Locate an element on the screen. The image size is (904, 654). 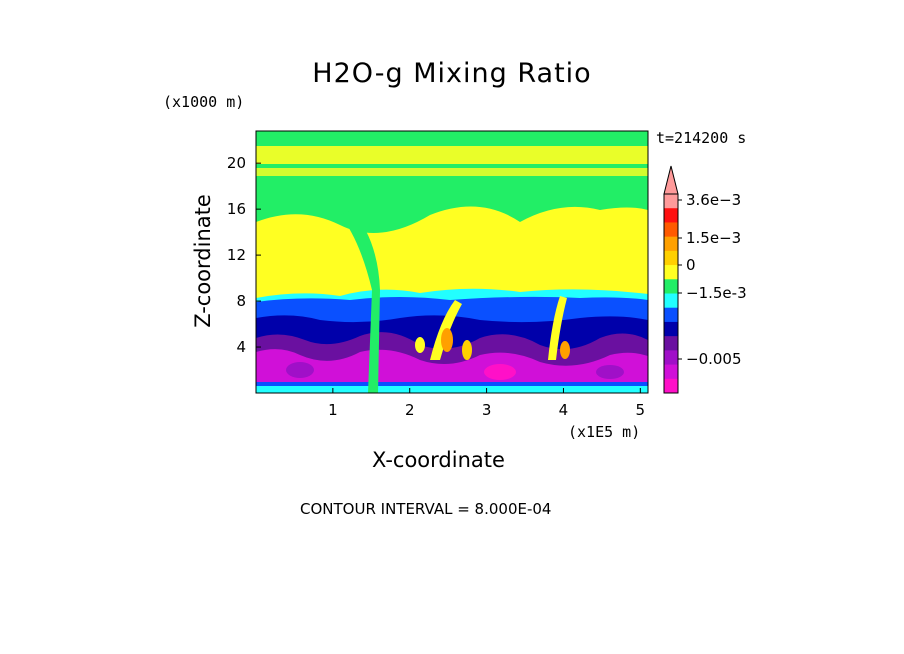
surface-blue-line is located at coordinates (452, 384).